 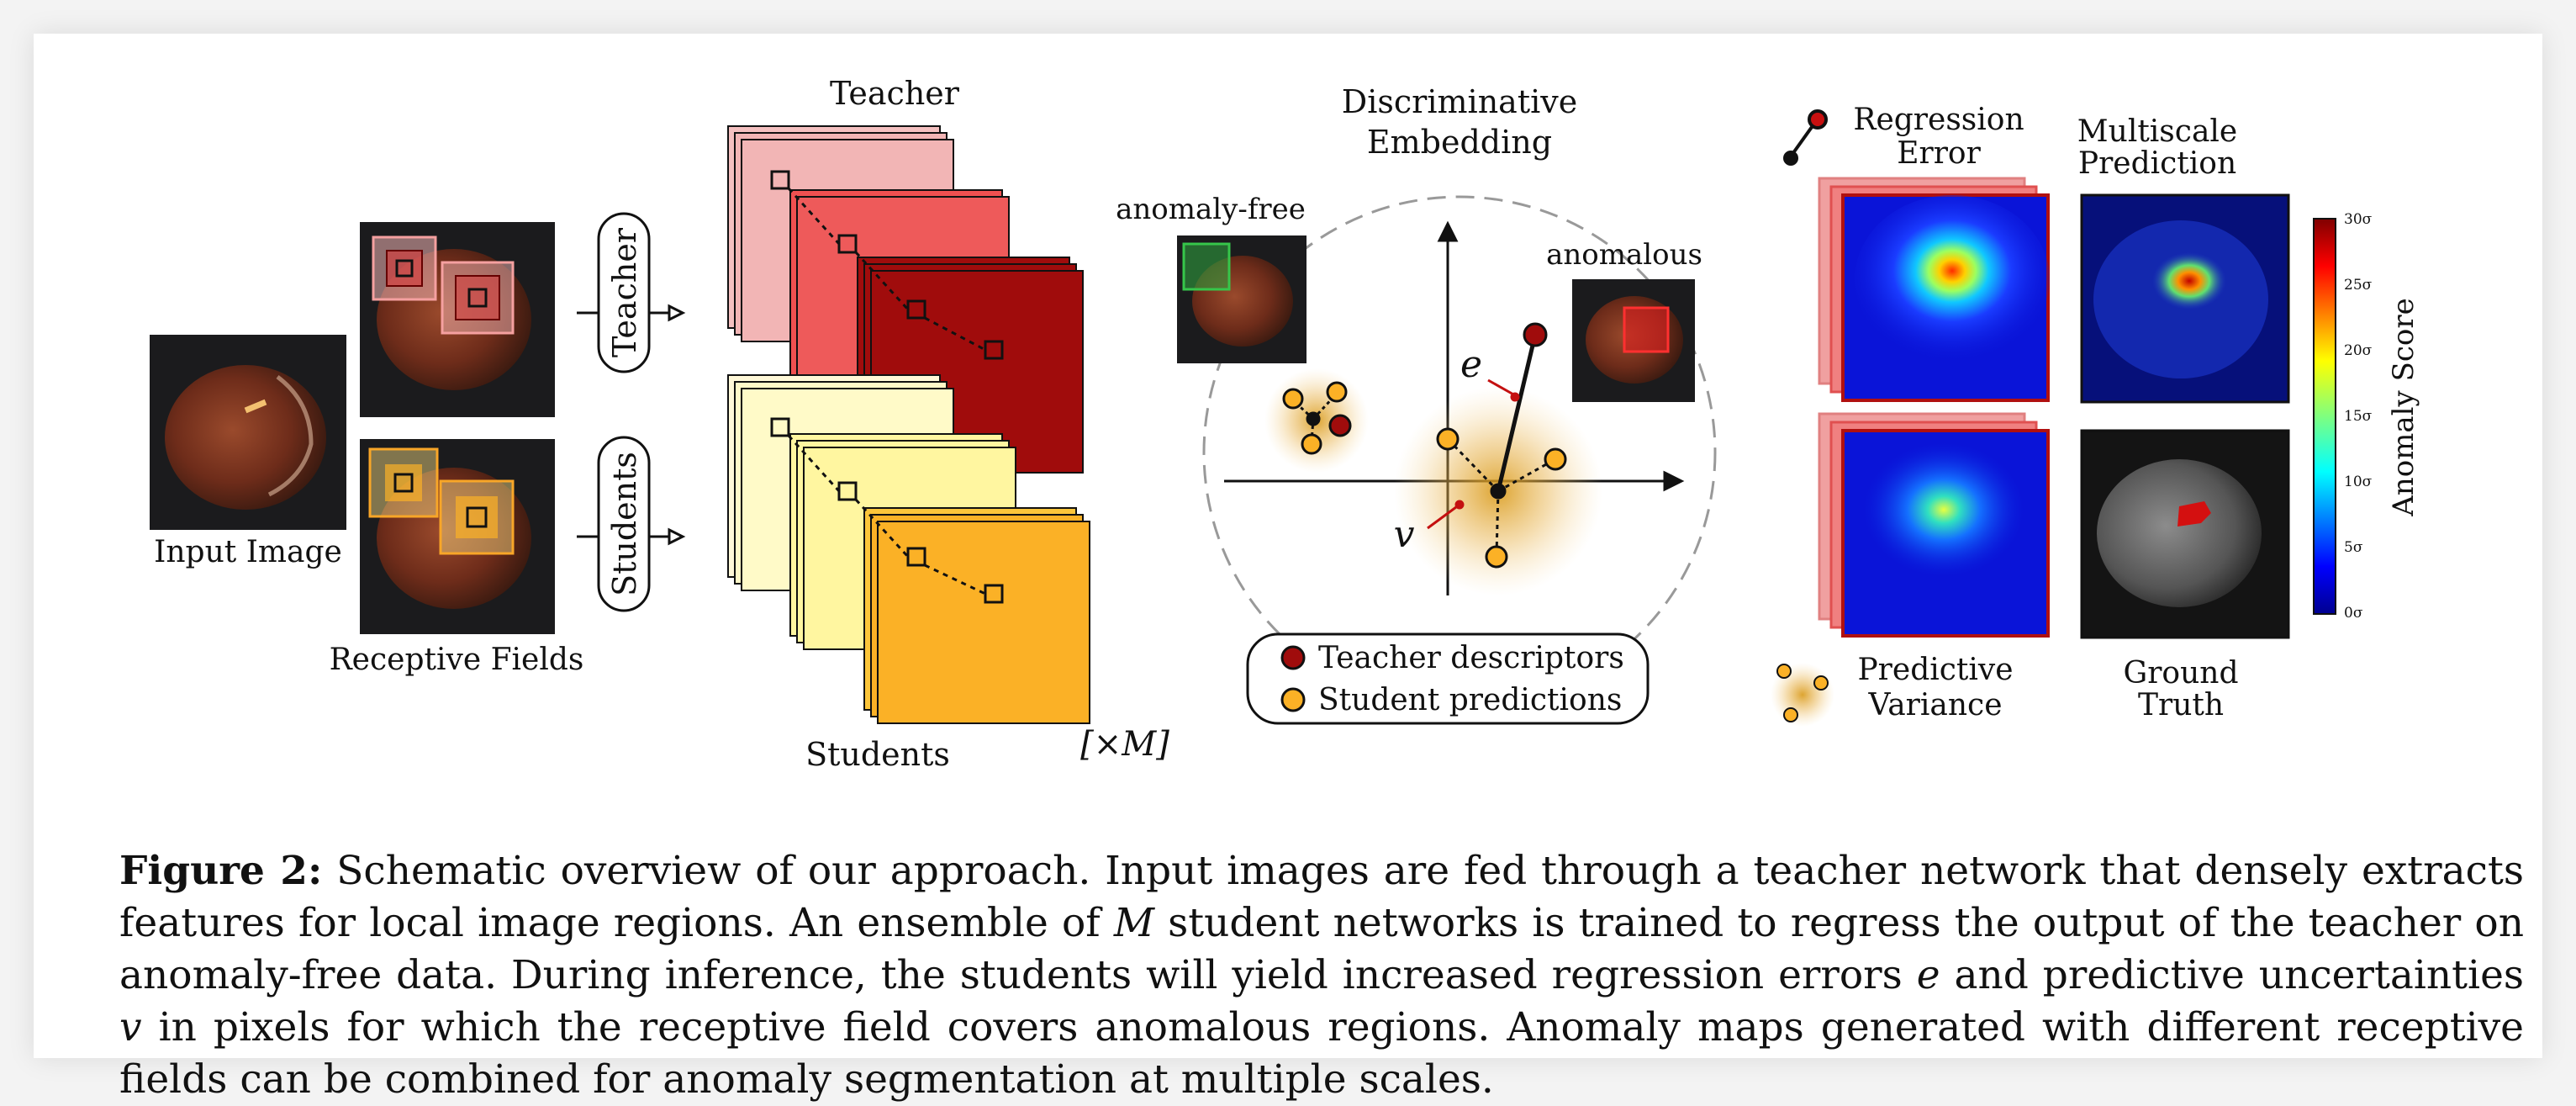 What do you see at coordinates (130, 1027) in the screenshot?
I see `caption-var-v: v` at bounding box center [130, 1027].